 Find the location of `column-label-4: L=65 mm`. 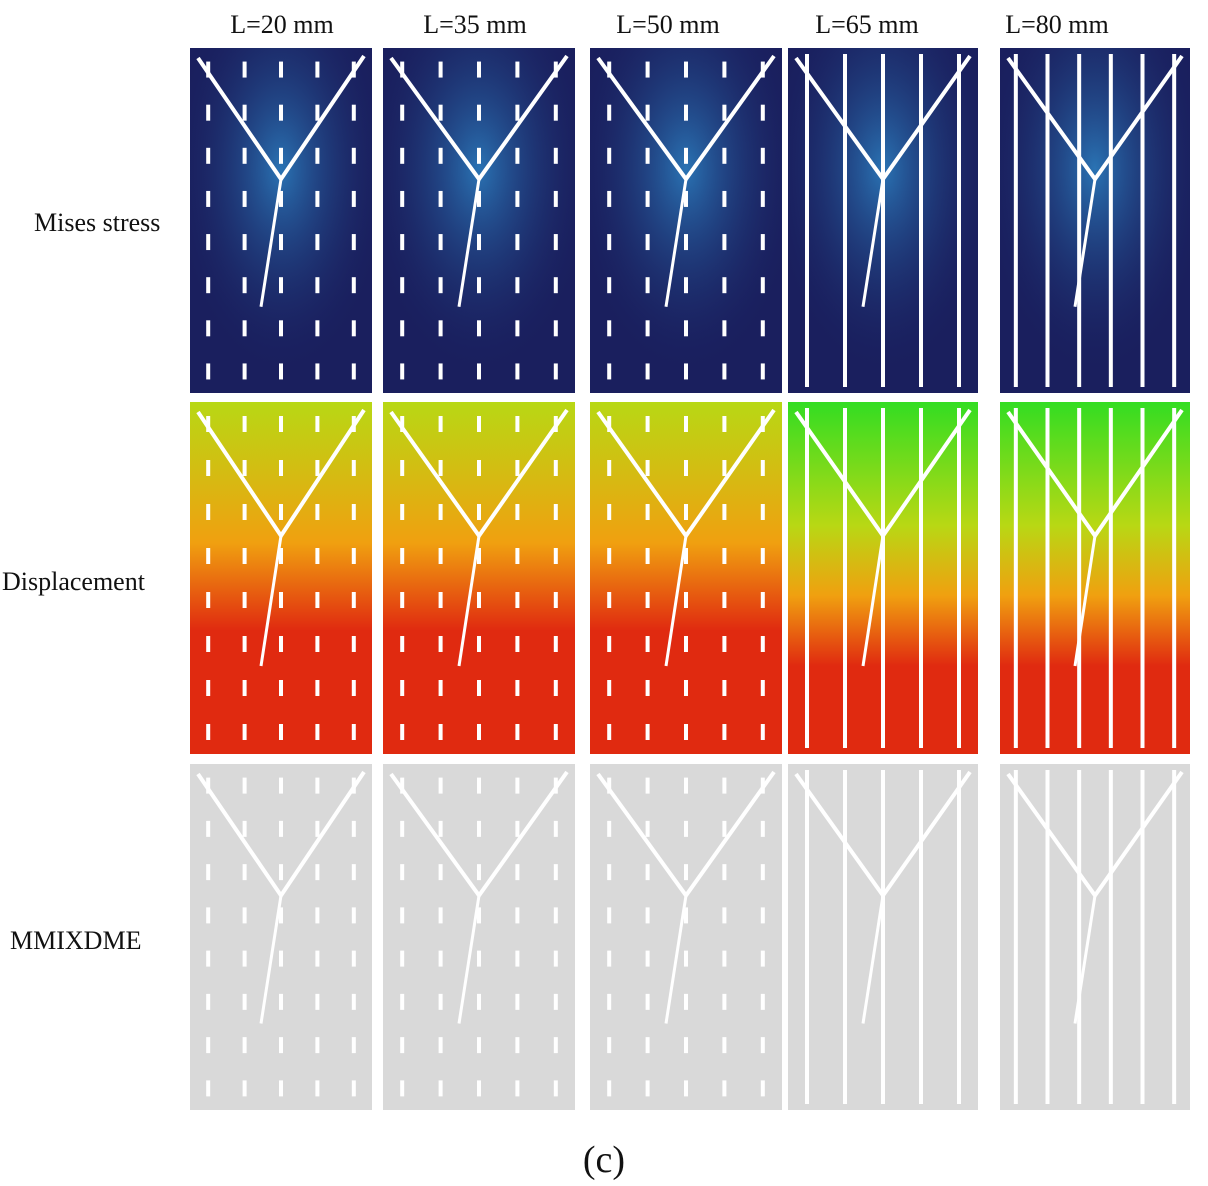

column-label-4: L=65 mm is located at coordinates (867, 24).